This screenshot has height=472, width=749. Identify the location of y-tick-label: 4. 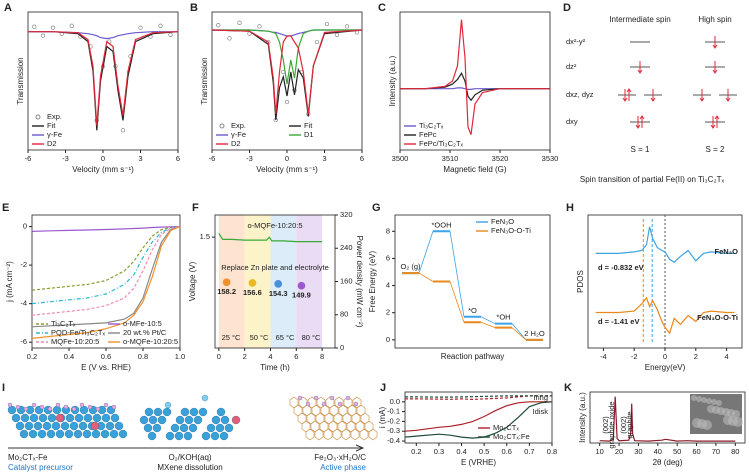
(388, 285).